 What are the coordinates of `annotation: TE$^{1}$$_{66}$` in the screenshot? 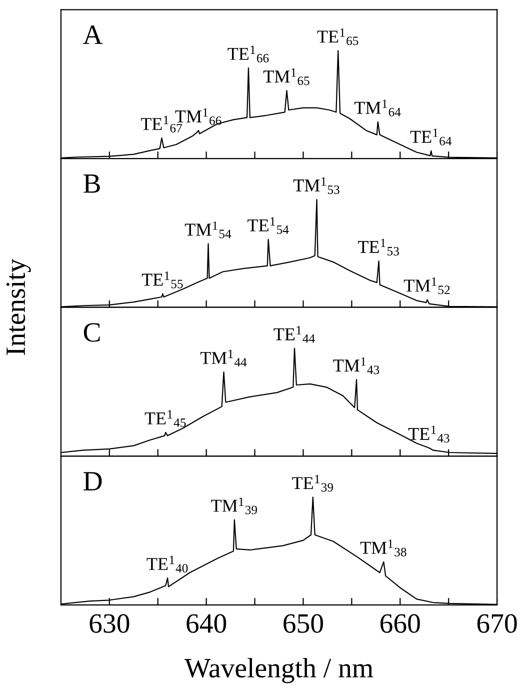 It's located at (248, 54).